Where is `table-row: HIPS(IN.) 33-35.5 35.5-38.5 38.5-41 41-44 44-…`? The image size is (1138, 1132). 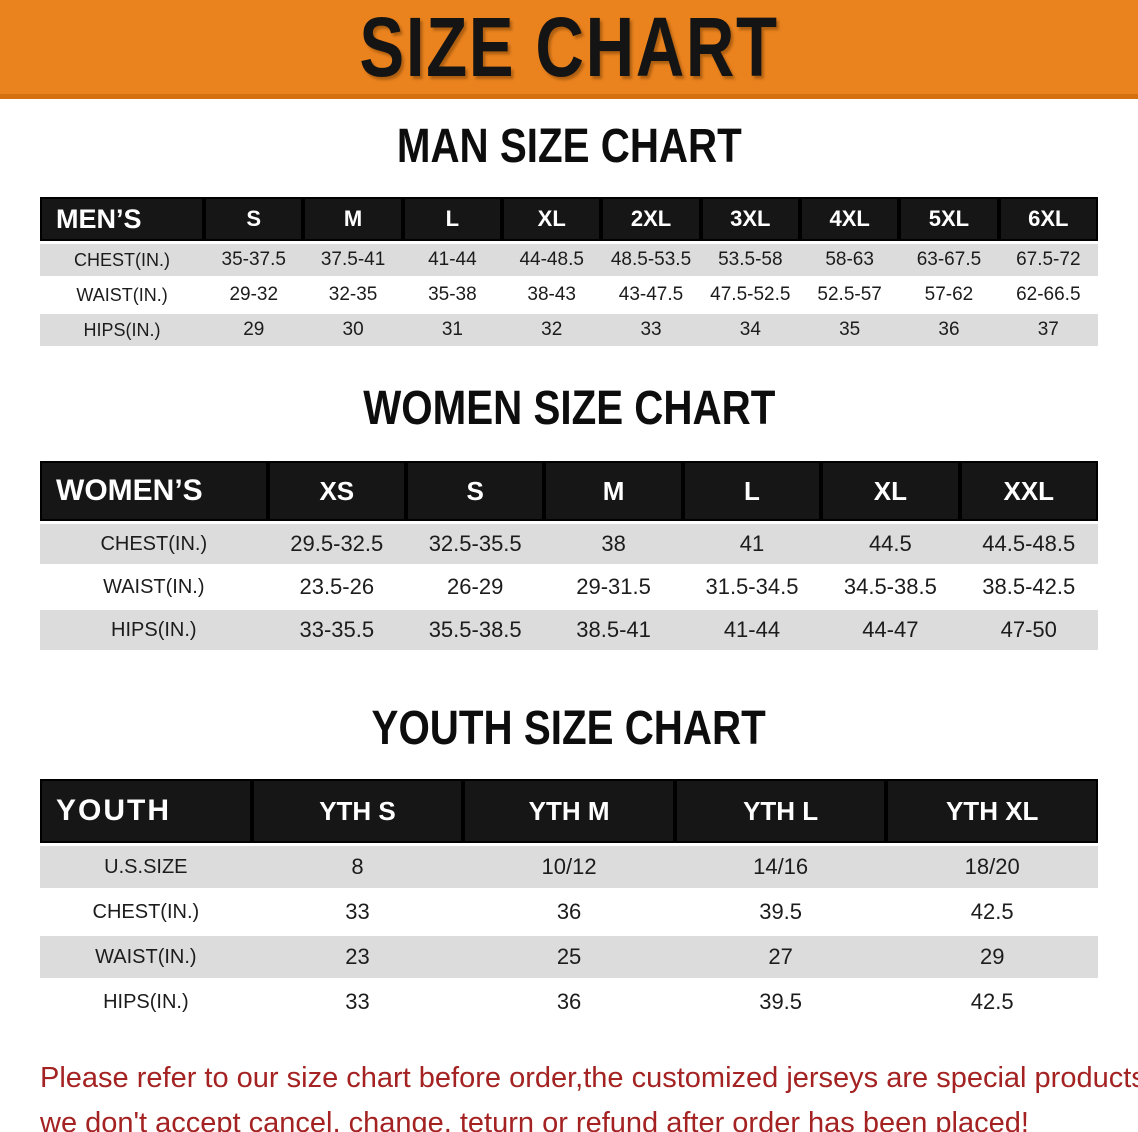 table-row: HIPS(IN.) 33-35.5 35.5-38.5 38.5-41 41-44 44-… is located at coordinates (569, 631).